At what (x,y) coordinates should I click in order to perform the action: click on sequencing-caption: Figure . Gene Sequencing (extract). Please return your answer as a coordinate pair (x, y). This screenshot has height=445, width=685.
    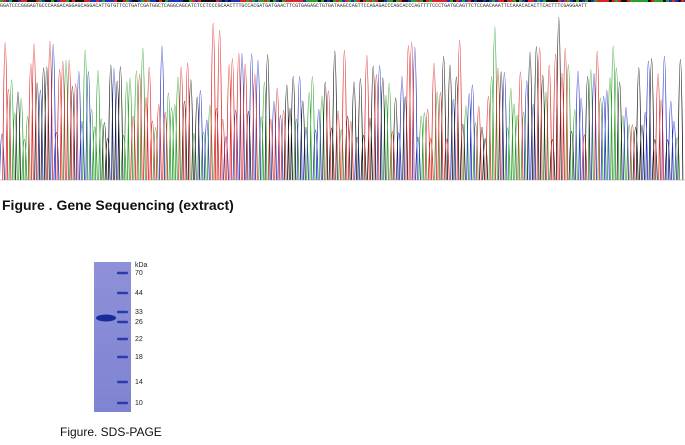
    Looking at the image, I should click on (118, 205).